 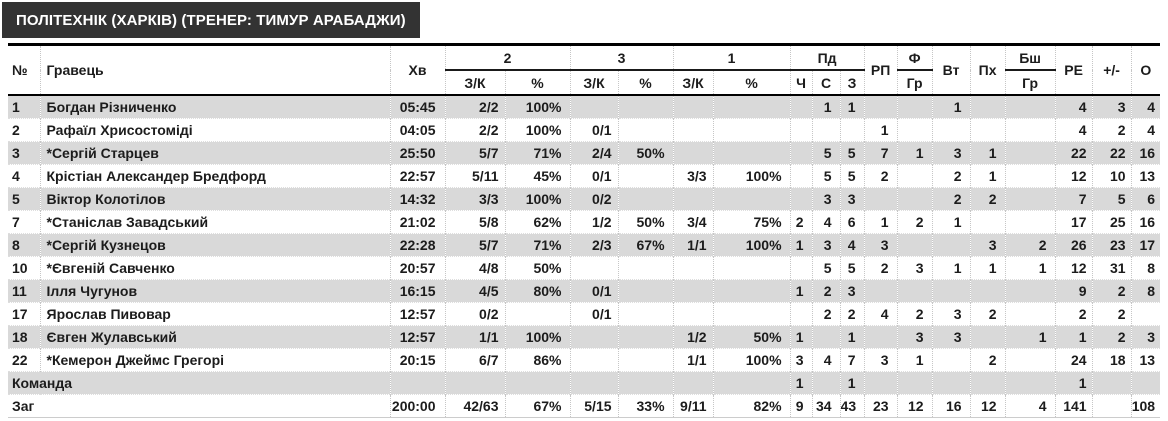 I want to click on player-row: 1 Богдан Різниченко 05:45 2/2 100% 1 1 1 4 3 4, so click(x=584, y=107).